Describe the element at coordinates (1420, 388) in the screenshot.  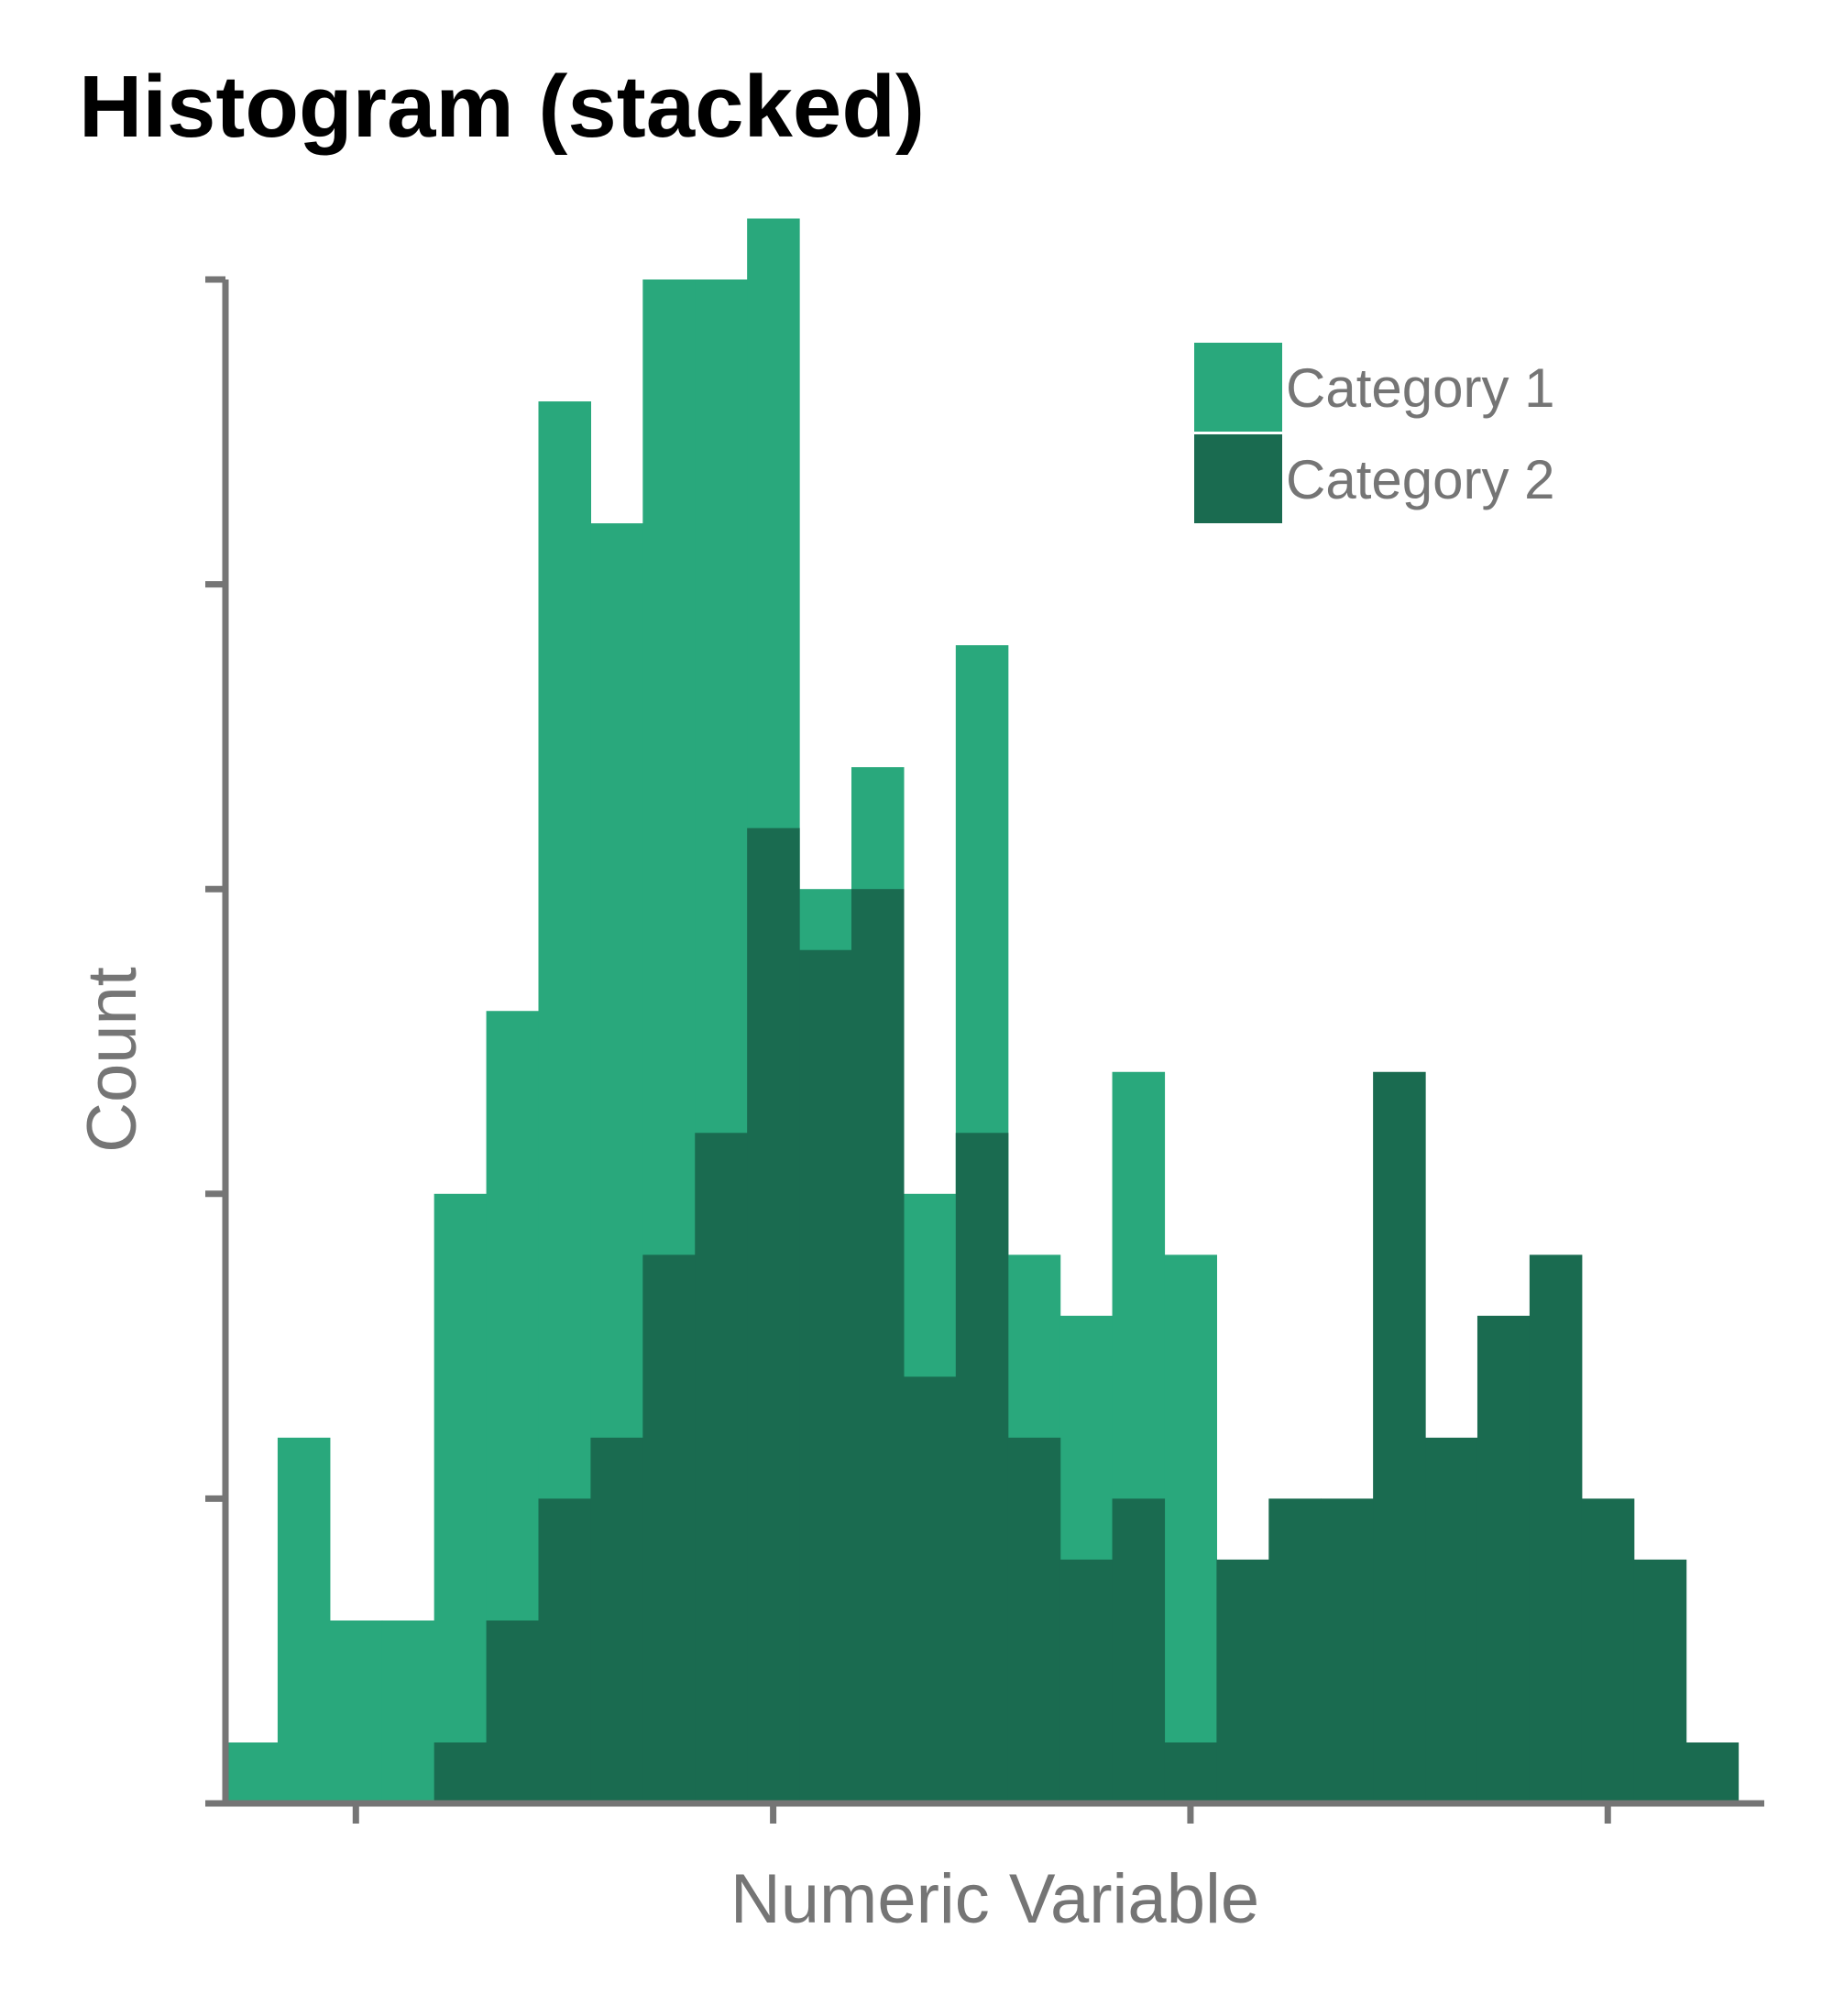
I see `legend-label-category-1: Category 1` at that location.